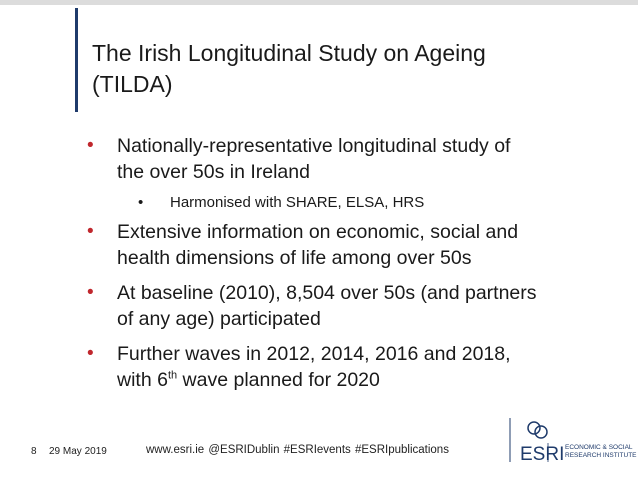 This screenshot has height=479, width=638. Describe the element at coordinates (542, 454) in the screenshot. I see `logo-wordmark: ESRI` at that location.